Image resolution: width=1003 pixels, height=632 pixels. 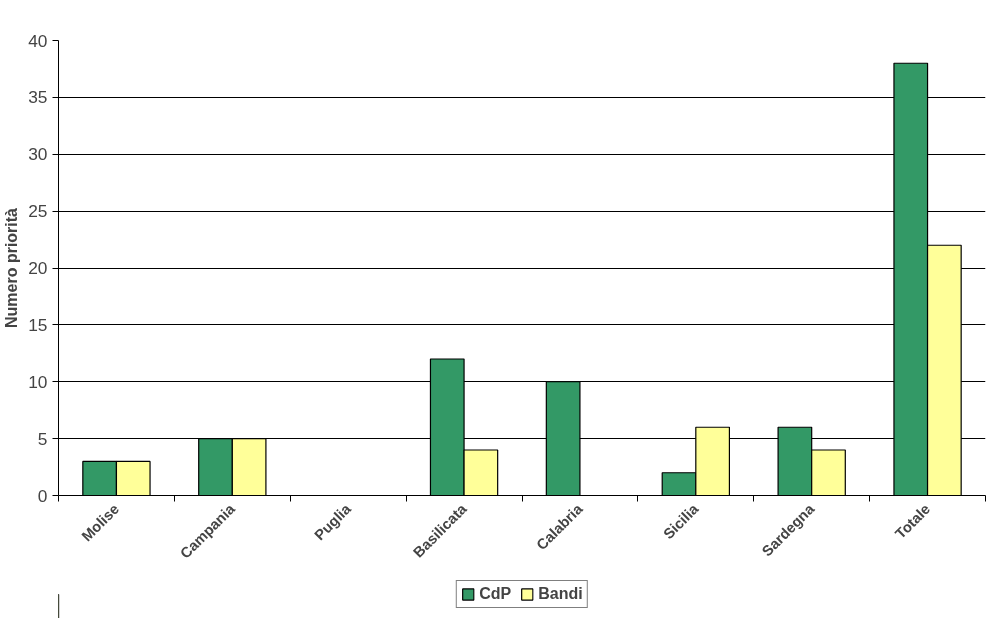 I want to click on legend-label: CdP, so click(x=495, y=594).